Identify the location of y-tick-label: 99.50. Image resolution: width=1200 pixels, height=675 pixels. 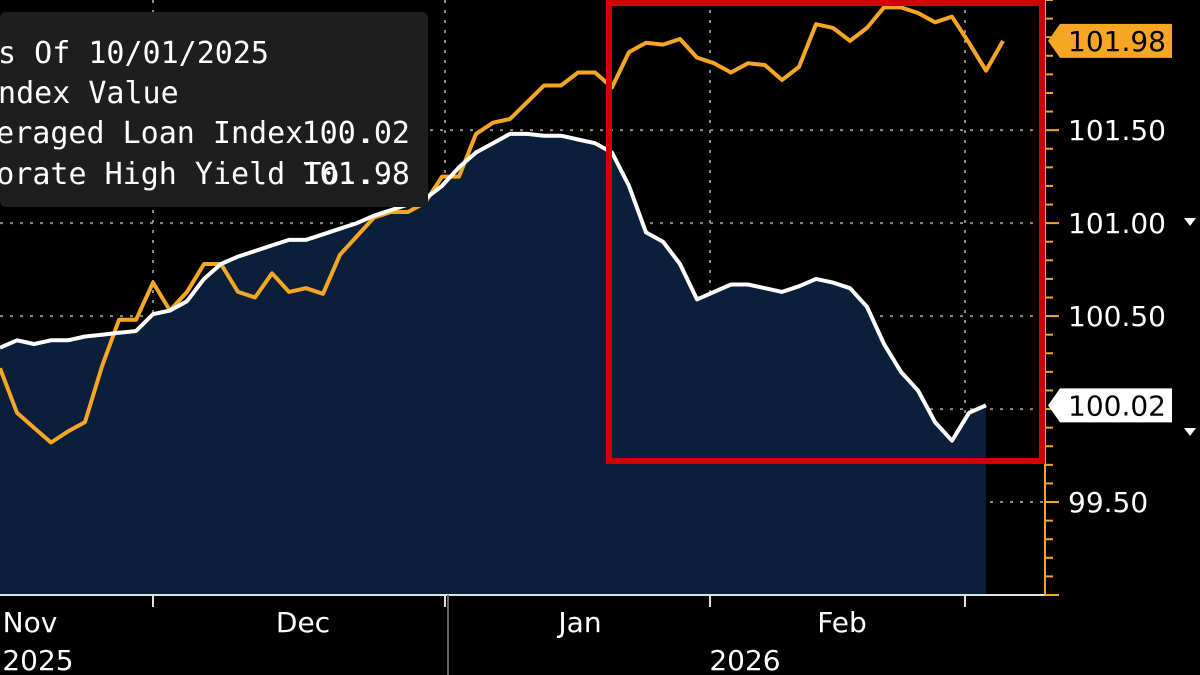
(1108, 502).